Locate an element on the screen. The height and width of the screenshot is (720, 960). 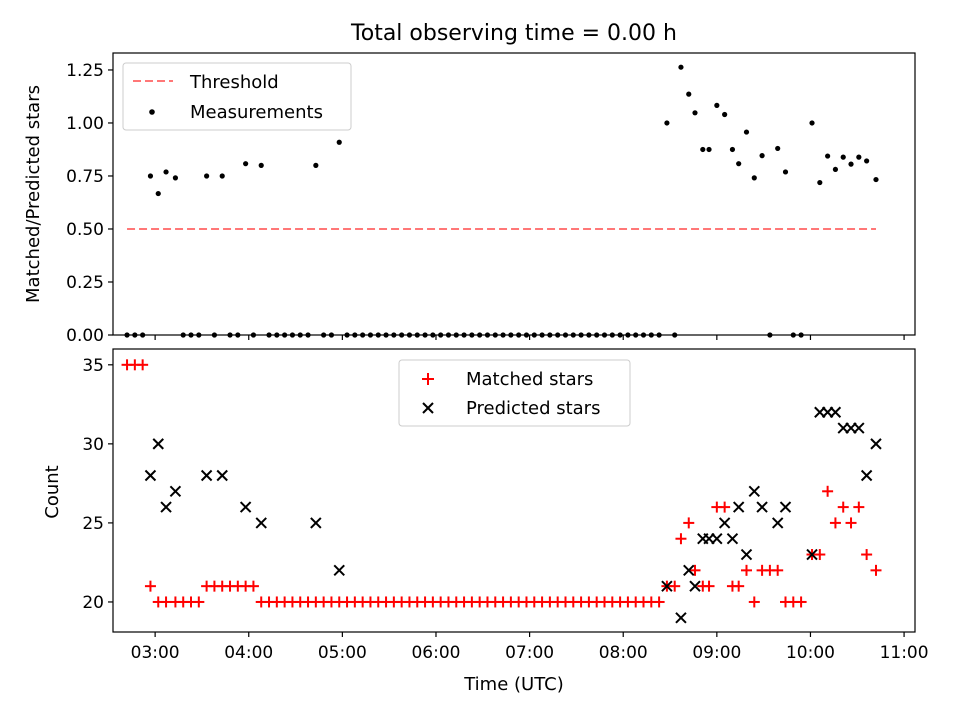
top-y-tick-label: 0.75 is located at coordinates (85, 177).